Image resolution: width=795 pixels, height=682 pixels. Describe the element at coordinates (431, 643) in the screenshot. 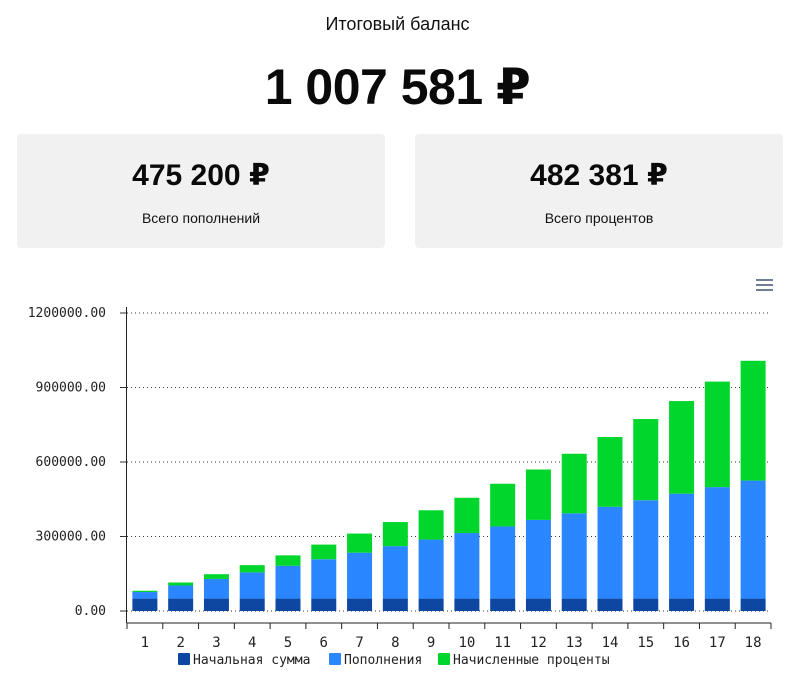

I see `x-tick-label: 9` at that location.